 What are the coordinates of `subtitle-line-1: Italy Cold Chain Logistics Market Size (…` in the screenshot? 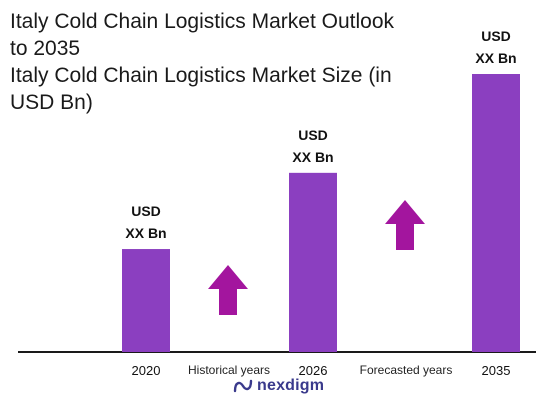 It's located at (201, 75).